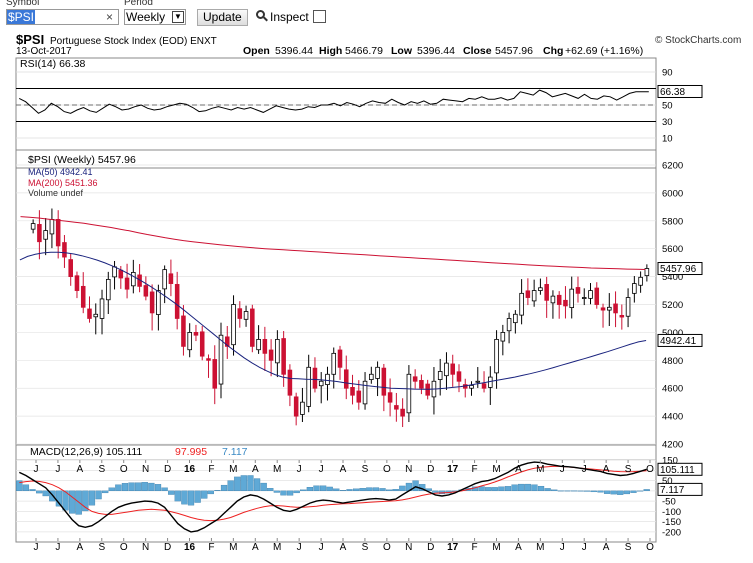  Describe the element at coordinates (256, 51) in the screenshot. I see `open-label: Open` at that location.